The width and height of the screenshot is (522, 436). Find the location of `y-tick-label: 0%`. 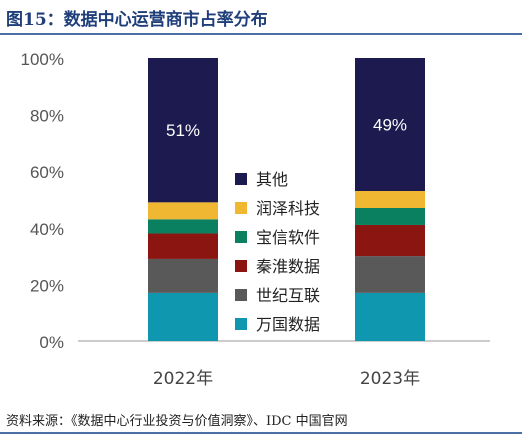

y-tick-label: 0% is located at coordinates (51, 342).